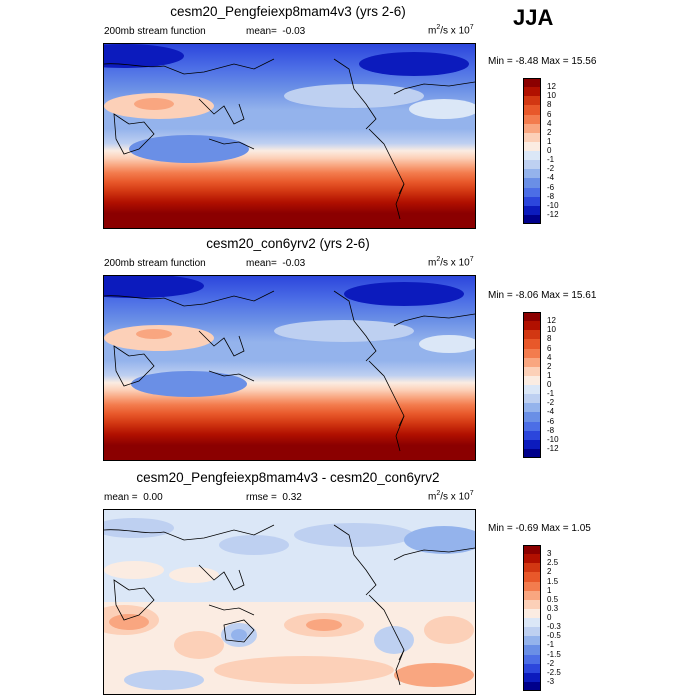 This screenshot has height=700, width=700. Describe the element at coordinates (261, 263) in the screenshot. I see `panel-2-mean-label: mean=` at that location.